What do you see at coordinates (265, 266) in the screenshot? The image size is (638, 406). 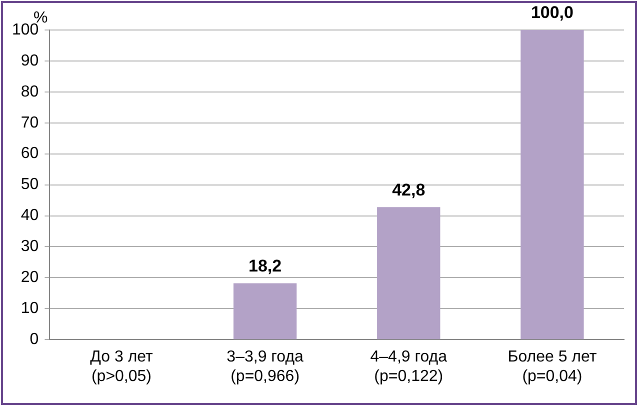 I see `data-label: 18,2` at bounding box center [265, 266].